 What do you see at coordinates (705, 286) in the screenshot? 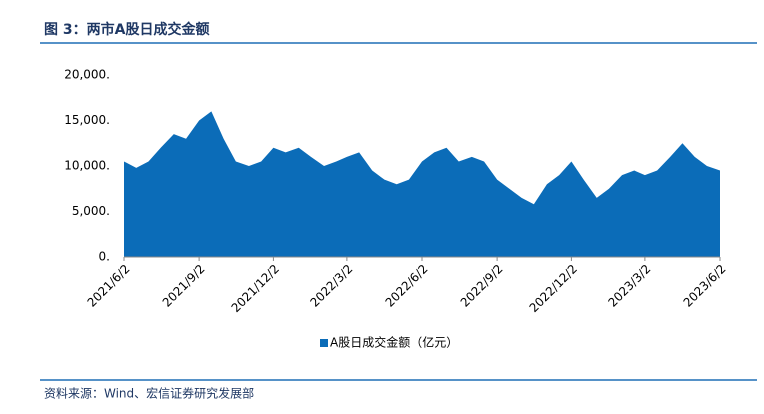
I see `x-tick-label: 2023/6/2` at bounding box center [705, 286].